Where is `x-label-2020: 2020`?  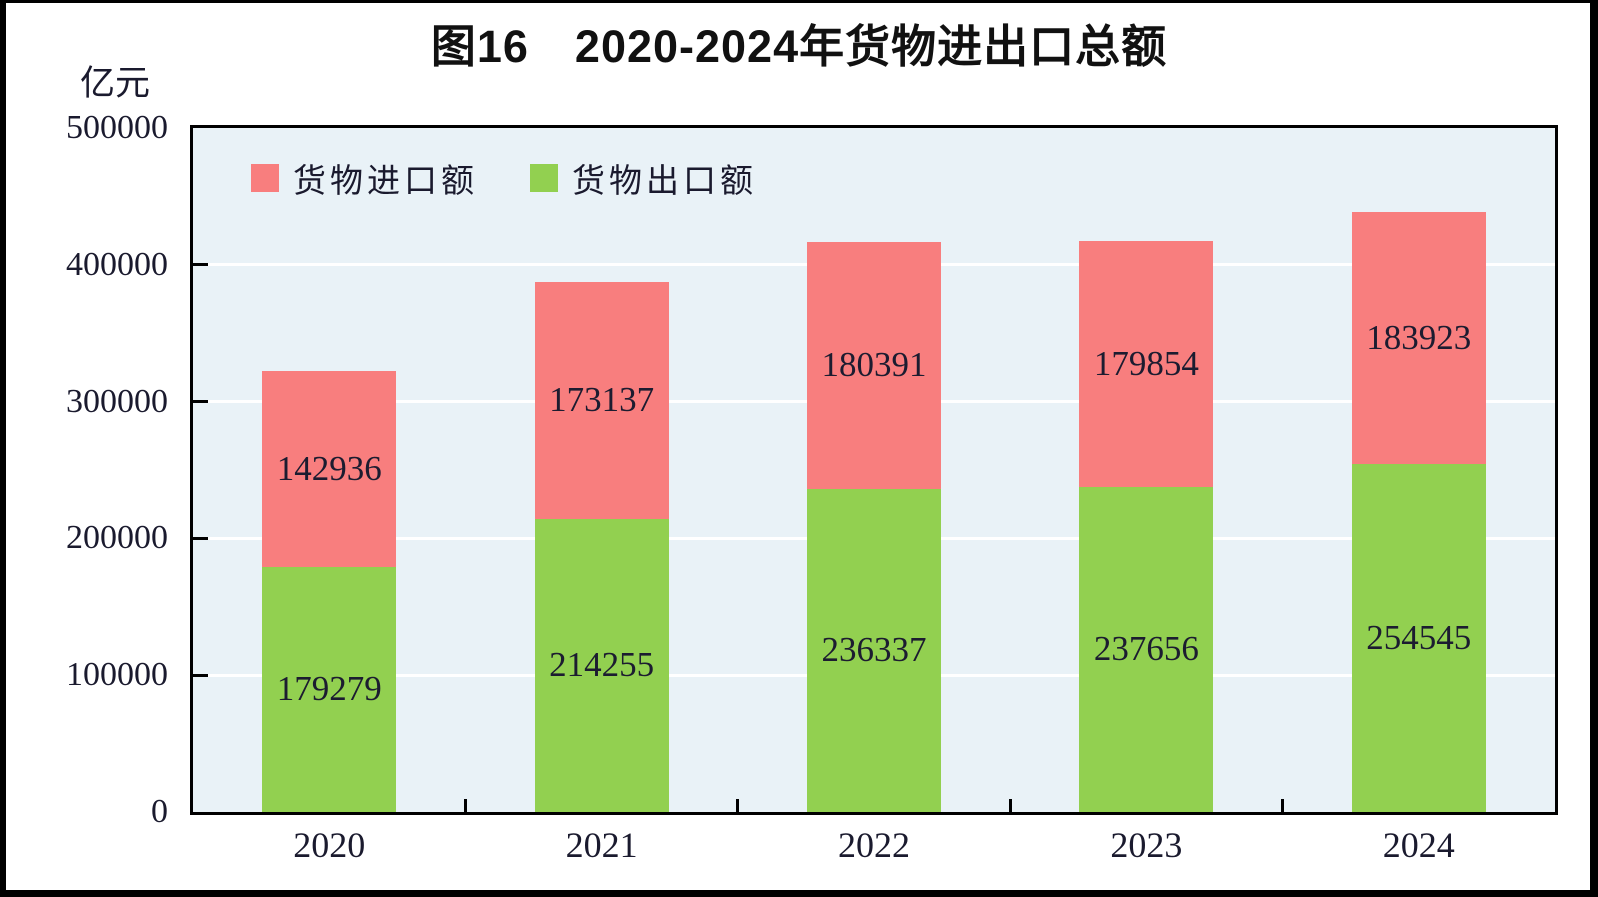
x-label-2020: 2020 is located at coordinates (329, 845).